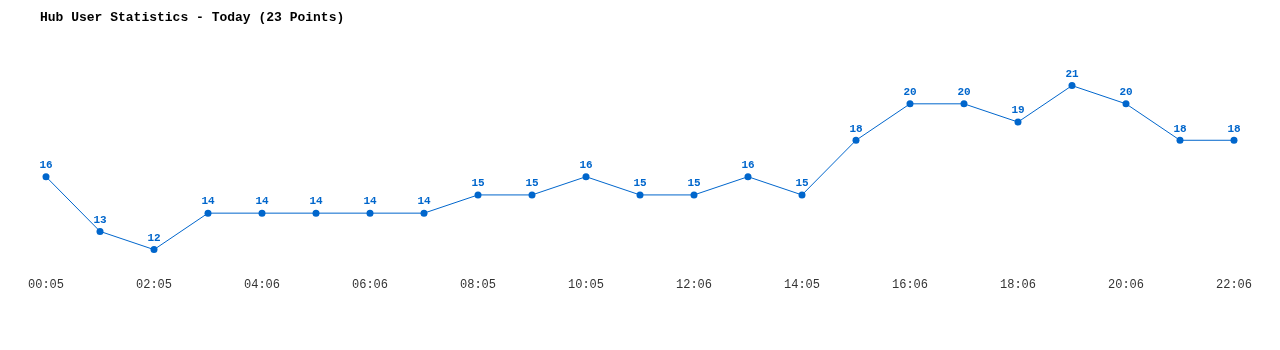  What do you see at coordinates (694, 284) in the screenshot?
I see `x-tick-label: 12:06` at bounding box center [694, 284].